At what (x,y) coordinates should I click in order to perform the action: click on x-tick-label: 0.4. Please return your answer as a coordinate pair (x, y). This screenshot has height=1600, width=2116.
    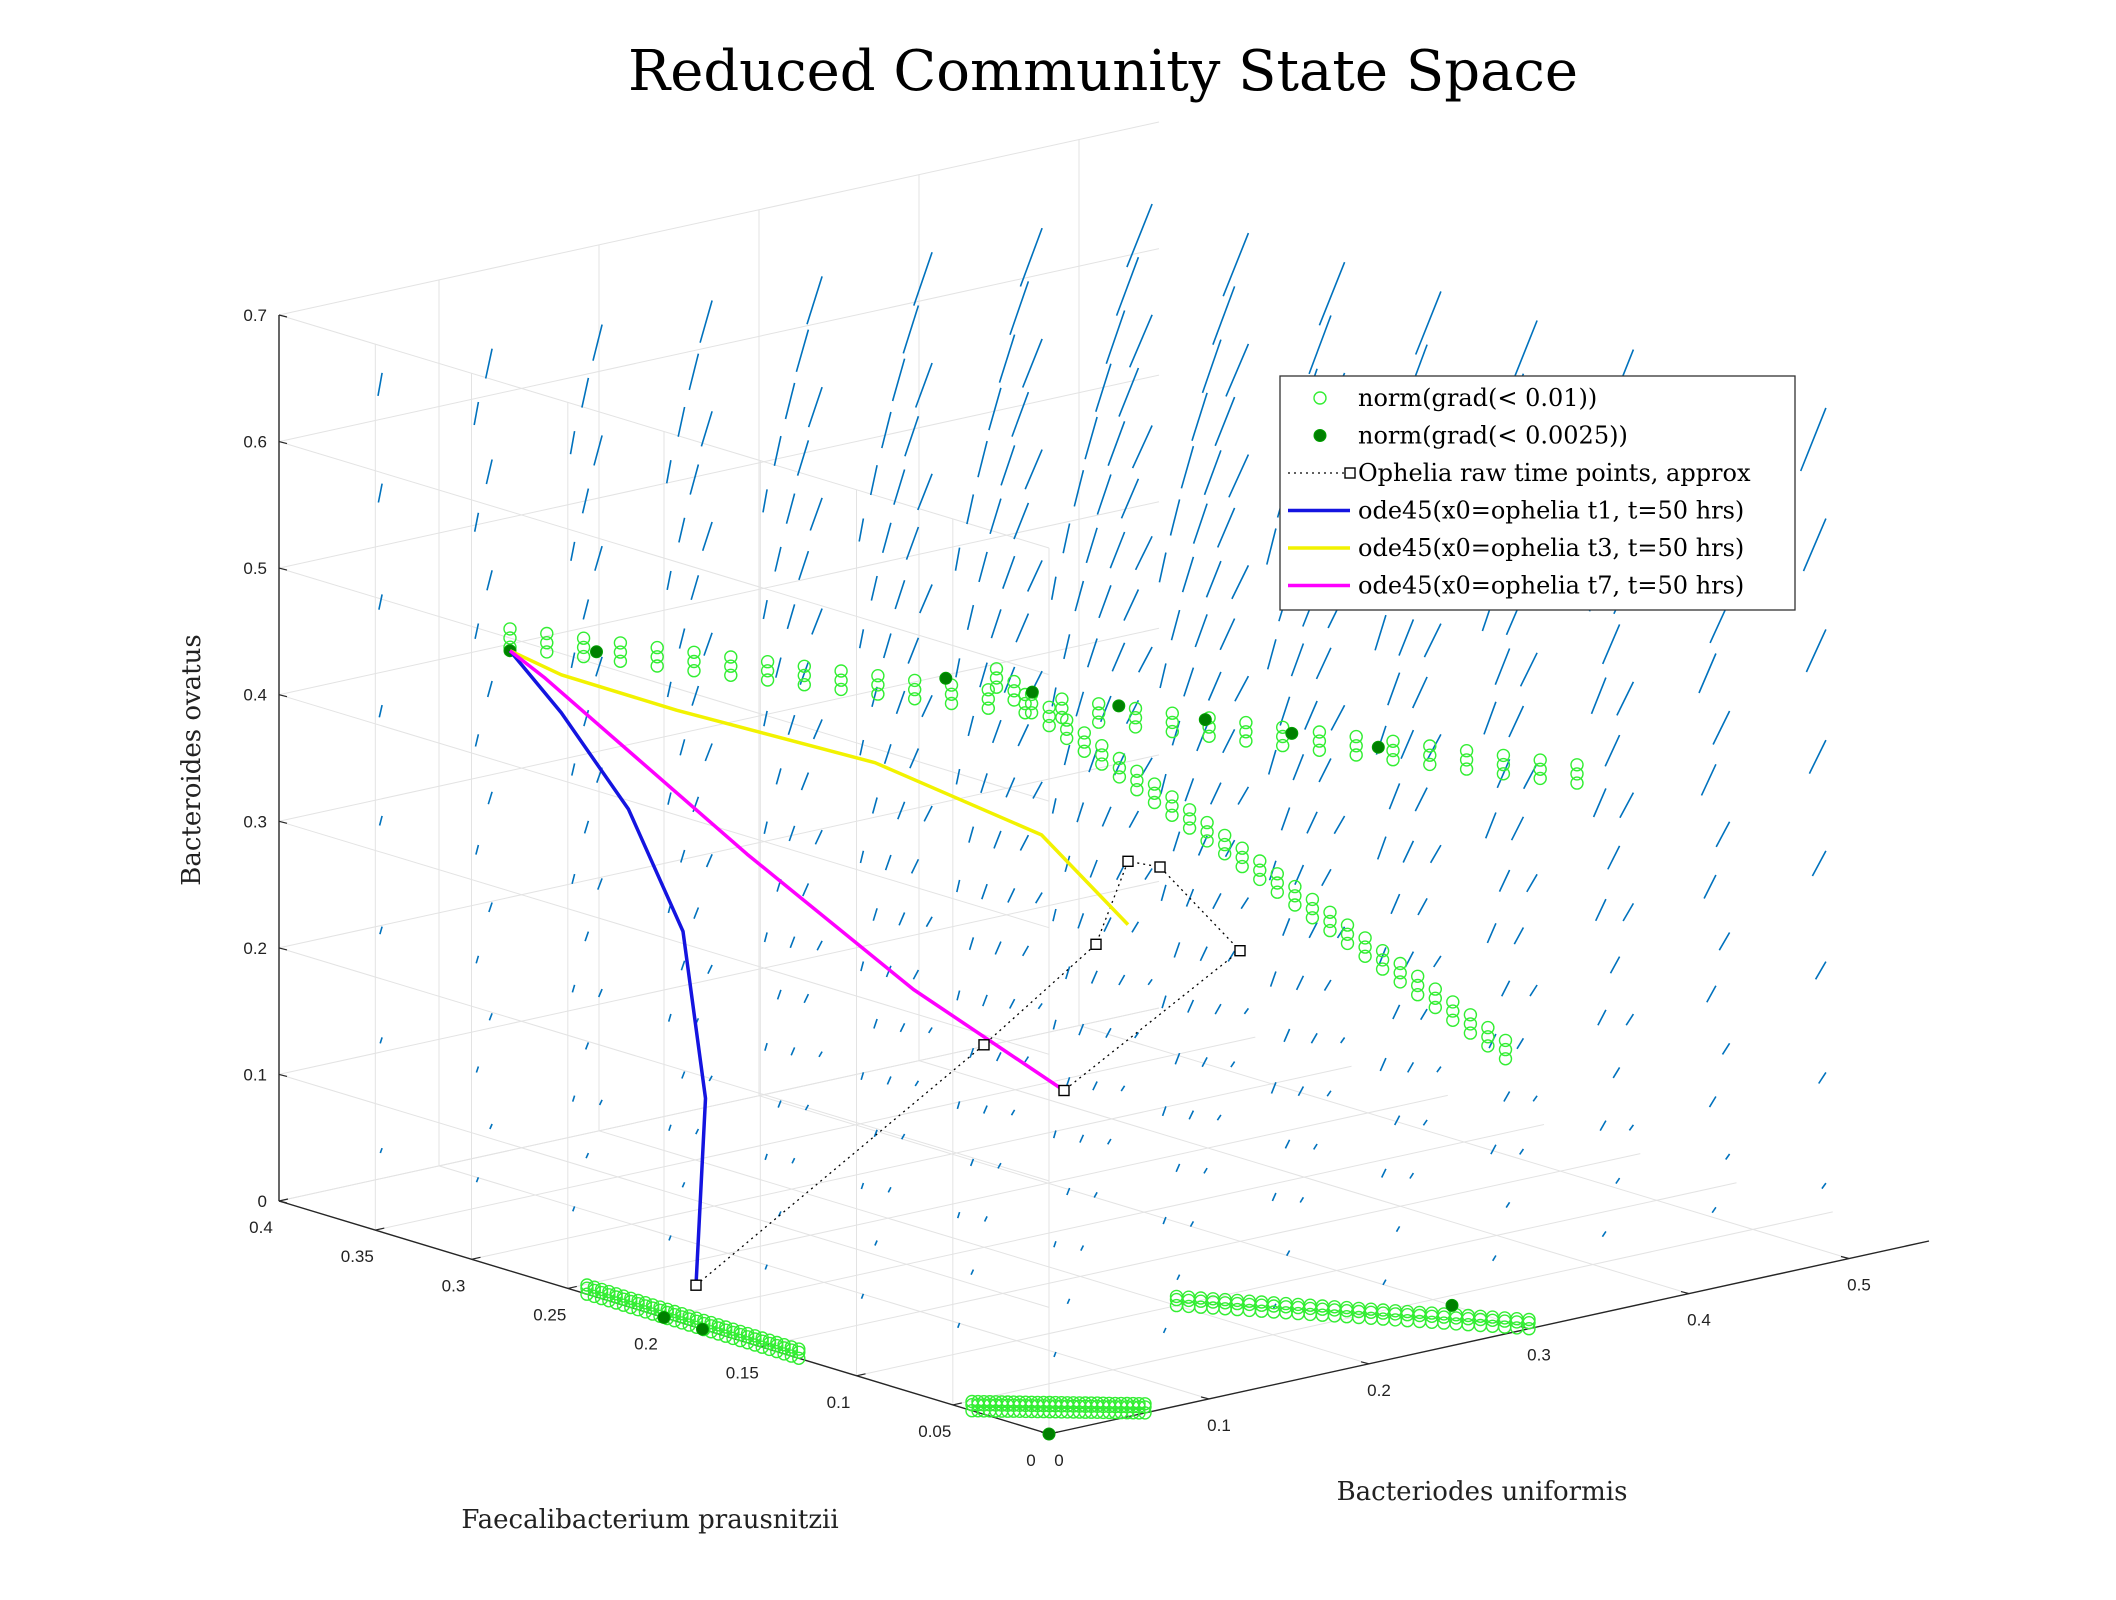
    Looking at the image, I should click on (1699, 1320).